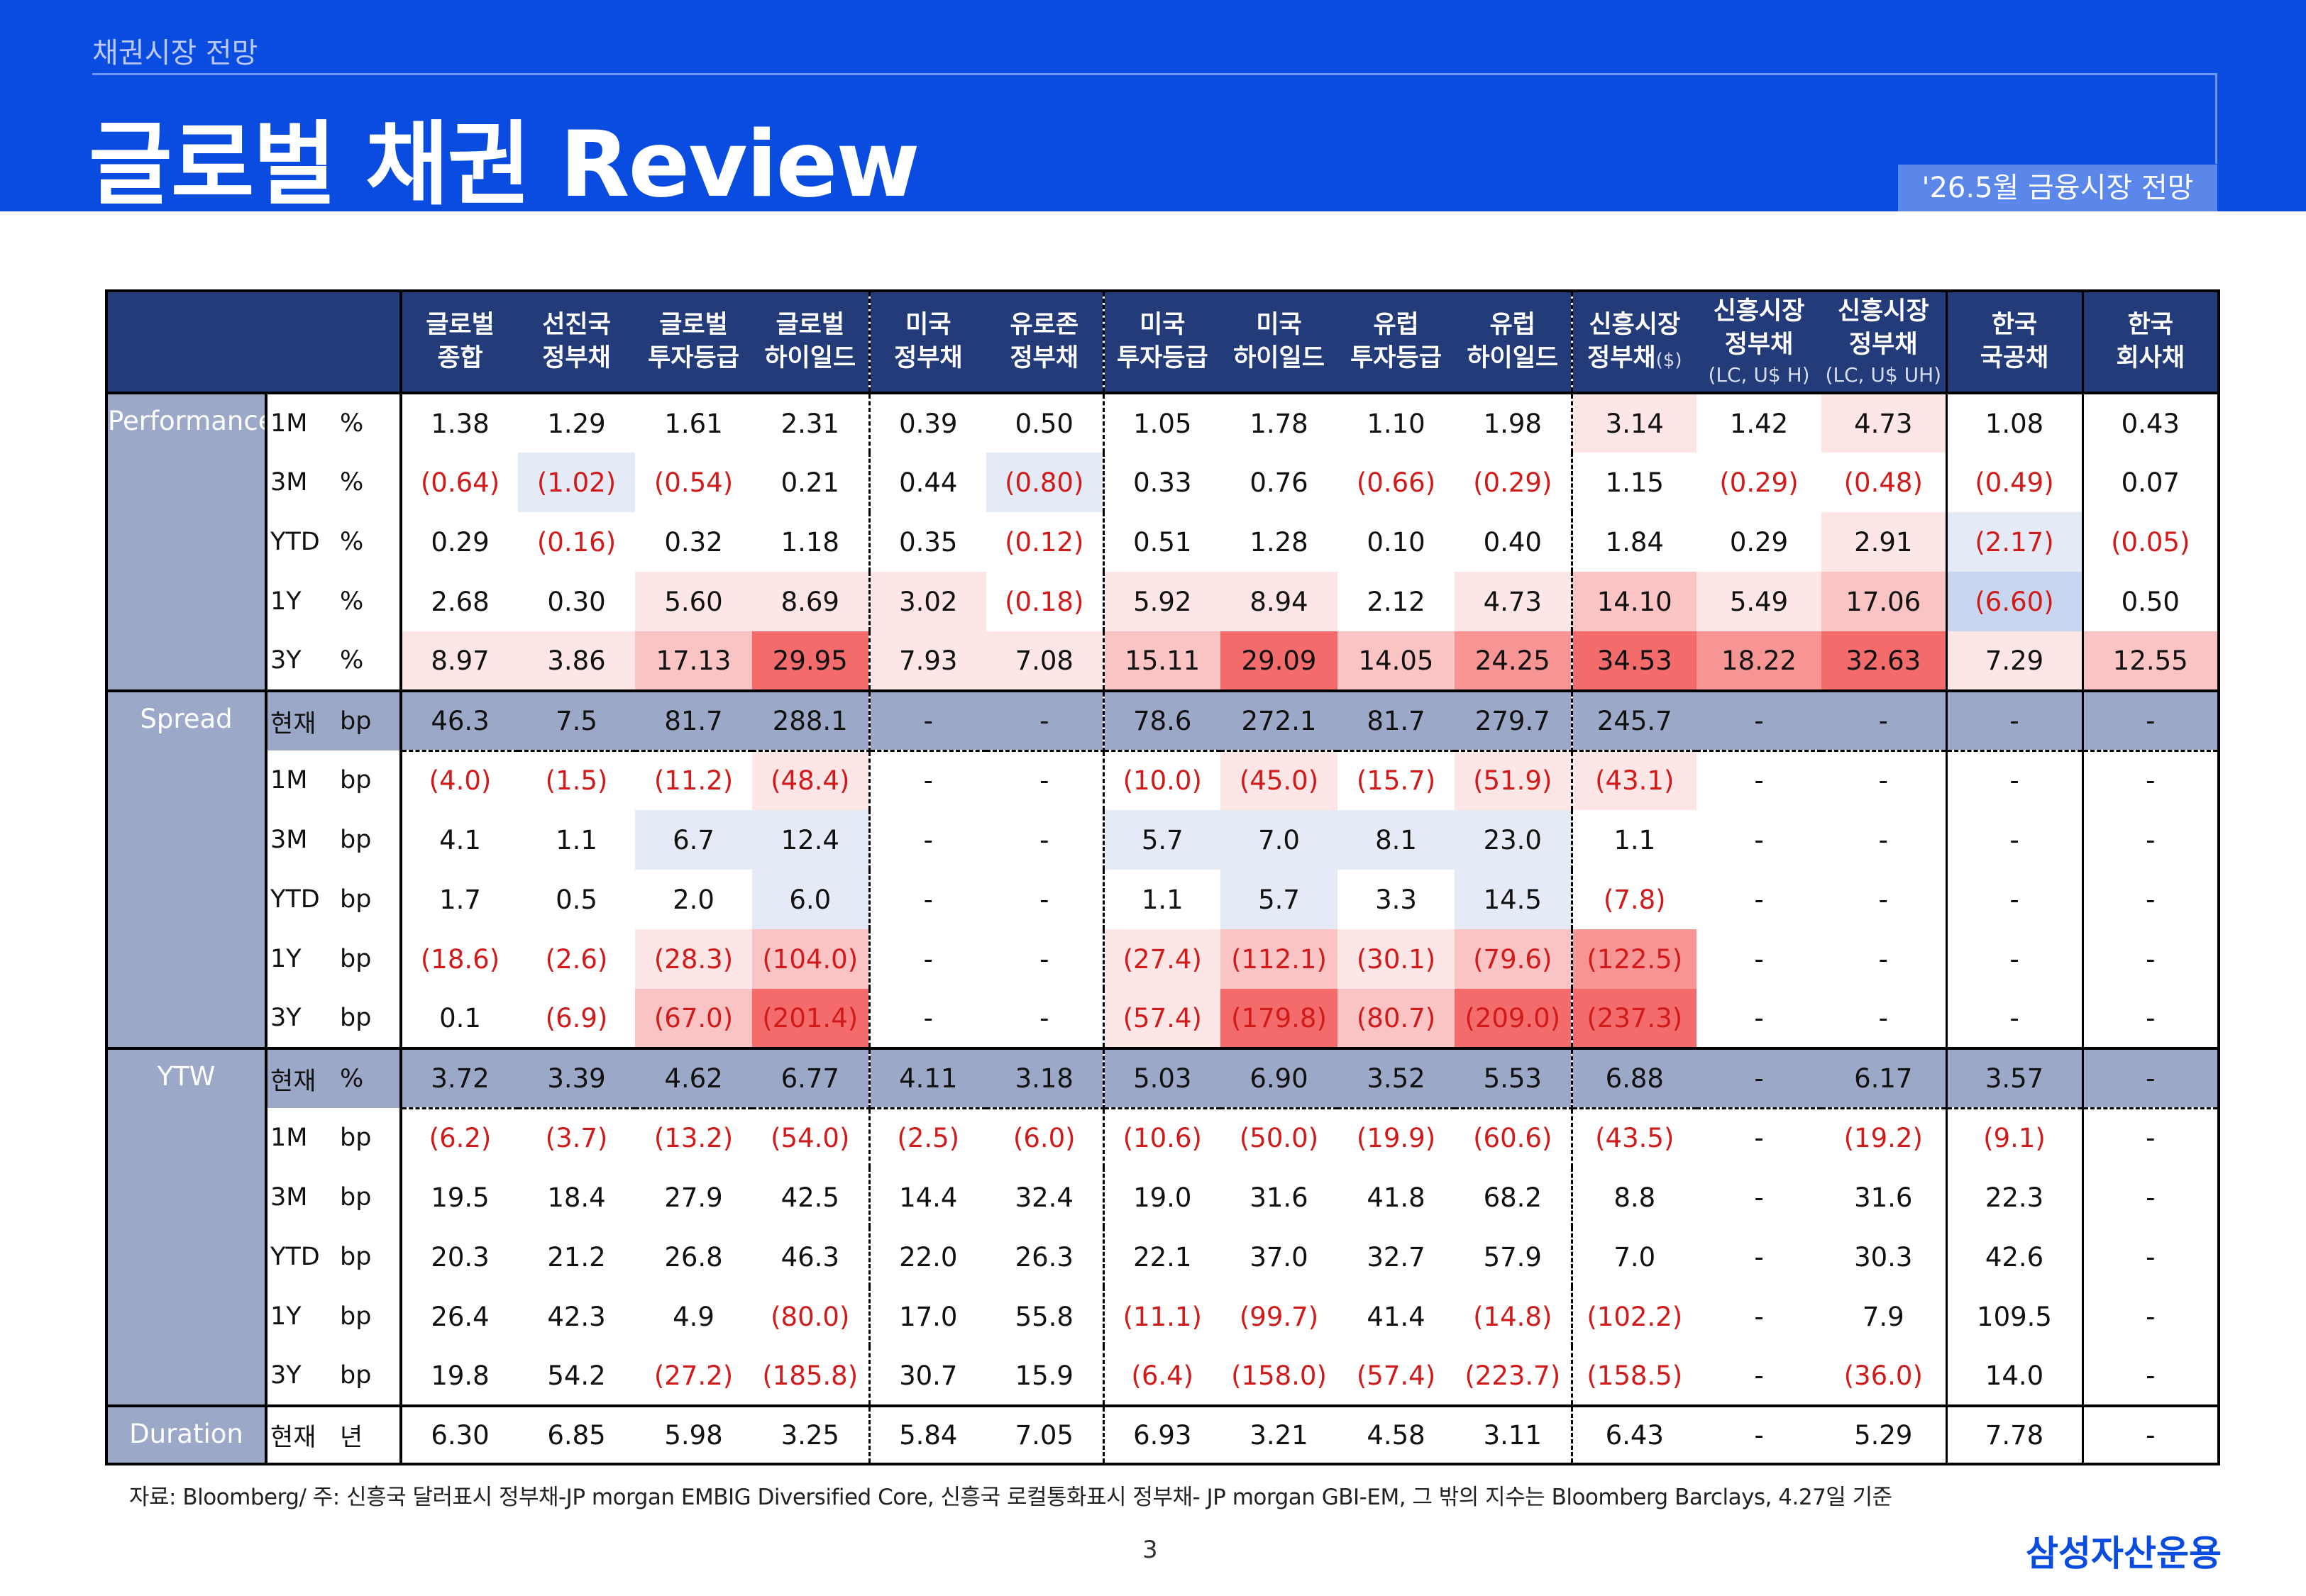 This screenshot has width=2306, height=1596. Describe the element at coordinates (811, 1197) in the screenshot. I see `value-cell: 42.5` at that location.